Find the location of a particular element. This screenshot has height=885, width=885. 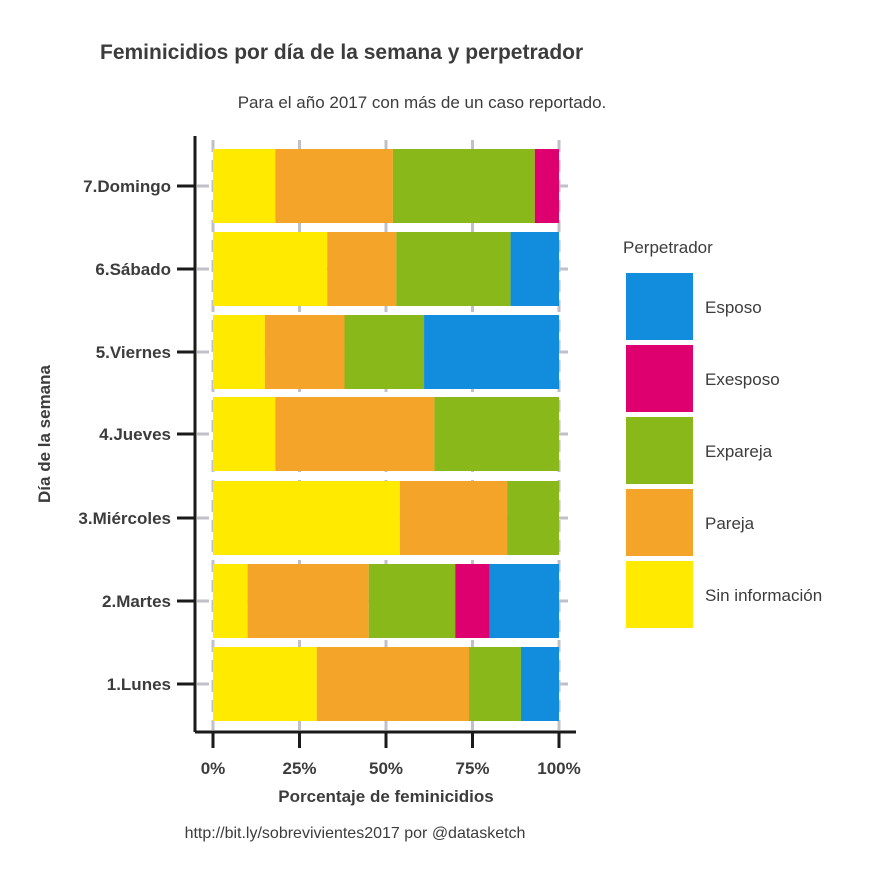

legend-label-expareja: Expareja is located at coordinates (739, 451).